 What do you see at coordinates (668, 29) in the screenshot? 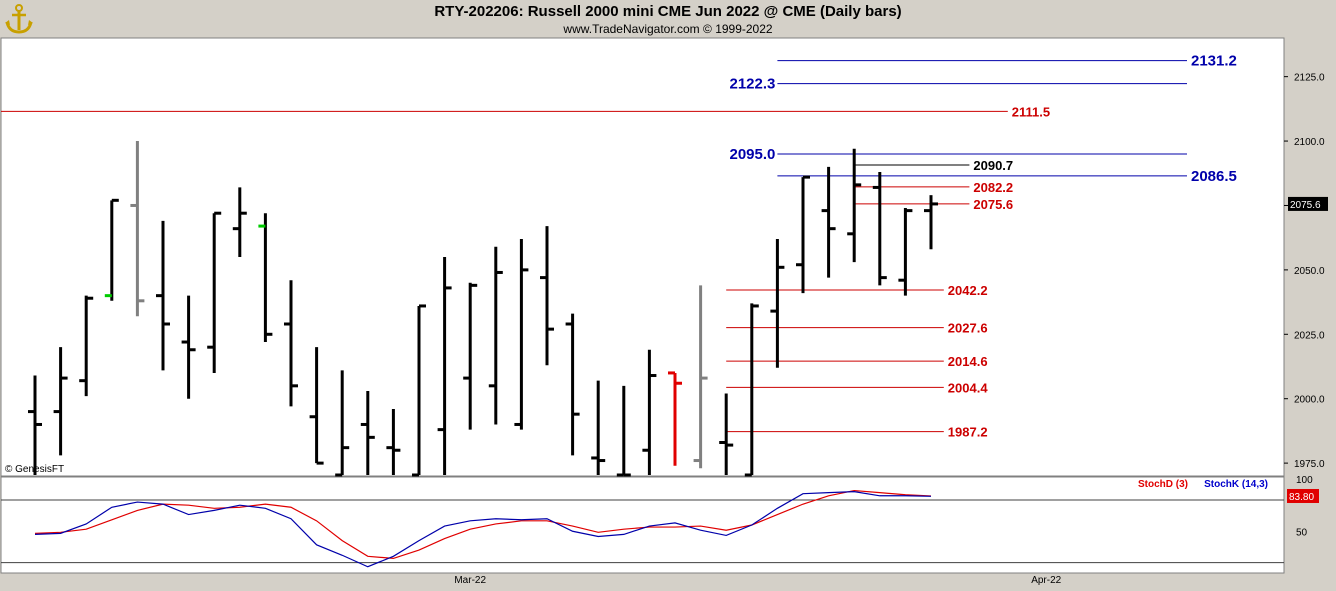
I see `chart-subtitle: www.TradeNavigator.com © 1999-2022` at bounding box center [668, 29].